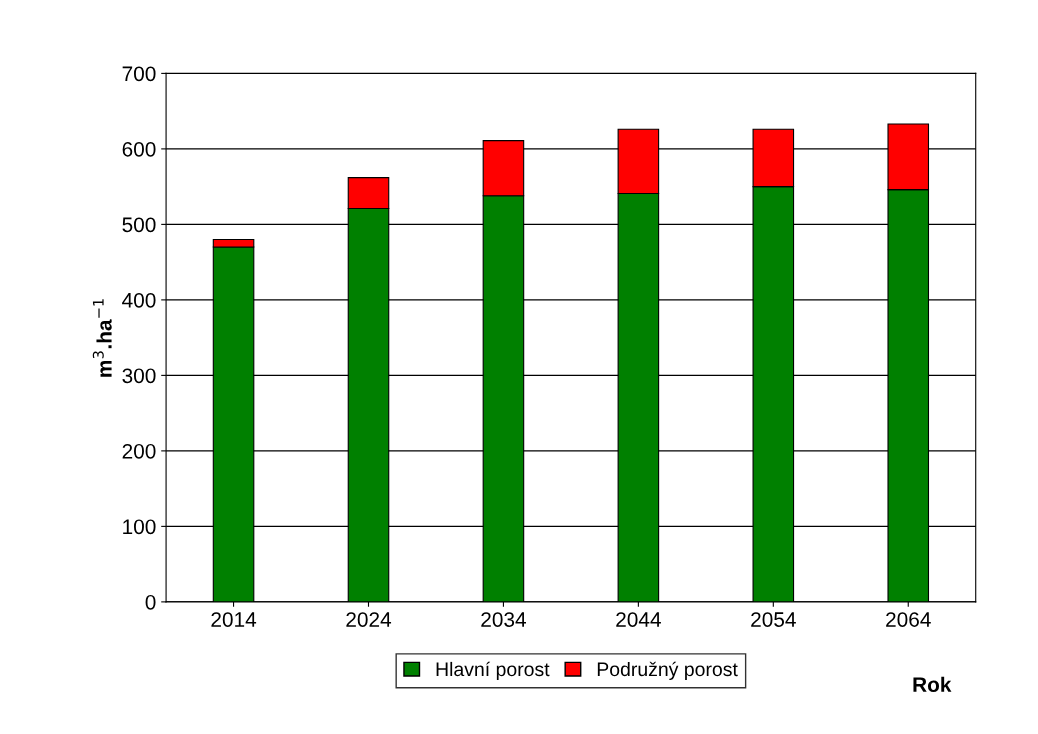  Describe the element at coordinates (139, 225) in the screenshot. I see `y-tick-label: 500` at that location.